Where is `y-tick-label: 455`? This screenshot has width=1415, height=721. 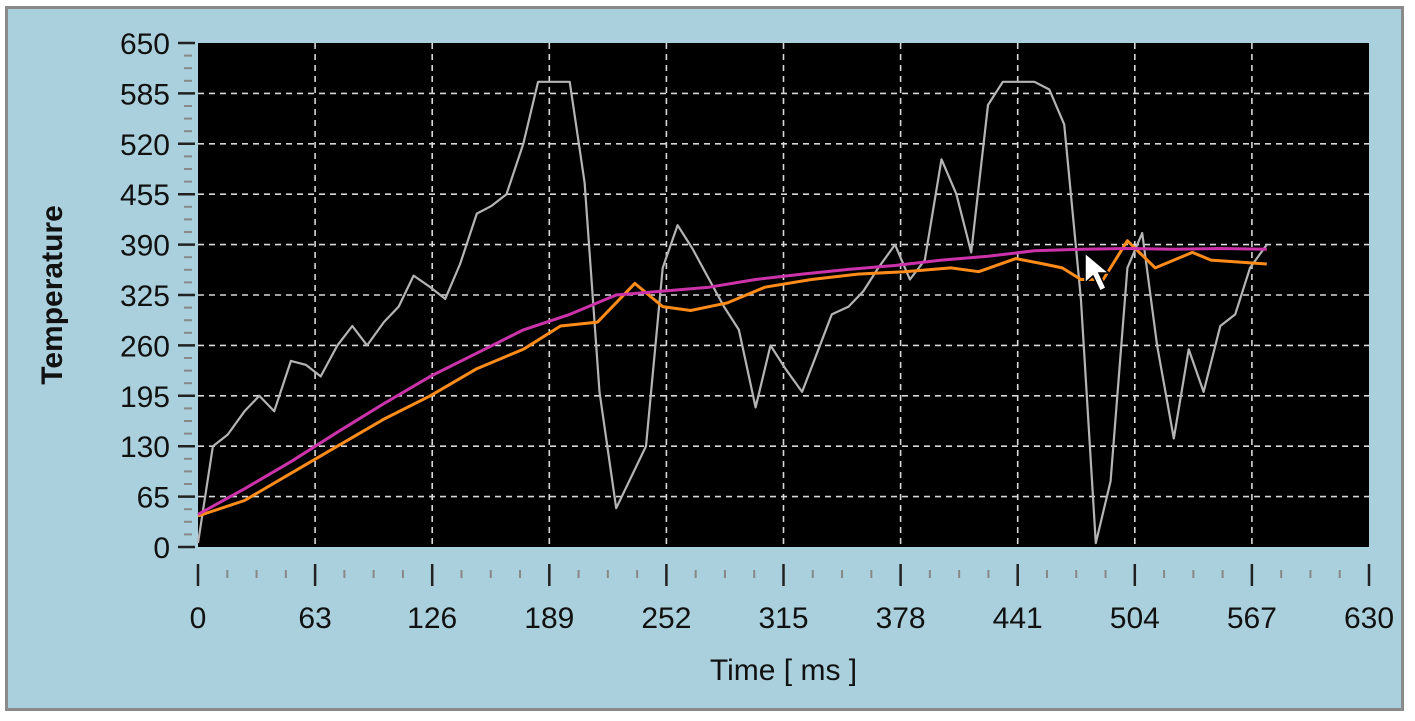
y-tick-label: 455 is located at coordinates (145, 195).